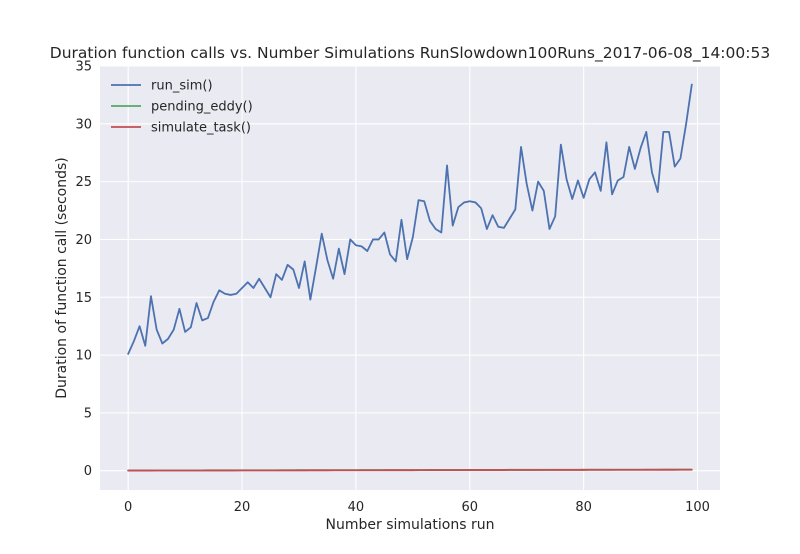  Describe the element at coordinates (88, 471) in the screenshot. I see `y-tick-label: 0` at that location.